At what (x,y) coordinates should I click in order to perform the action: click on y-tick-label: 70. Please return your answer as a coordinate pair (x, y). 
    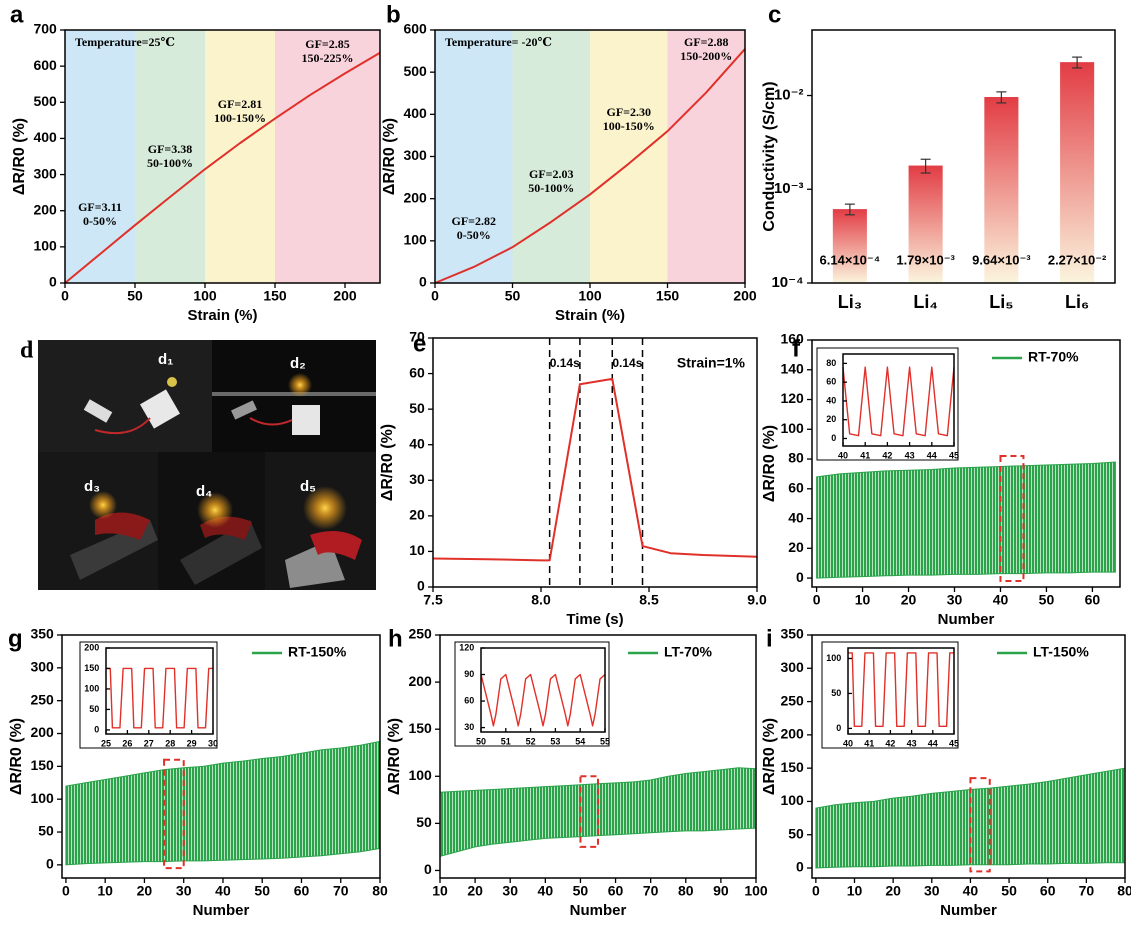
    Looking at the image, I should click on (417, 337).